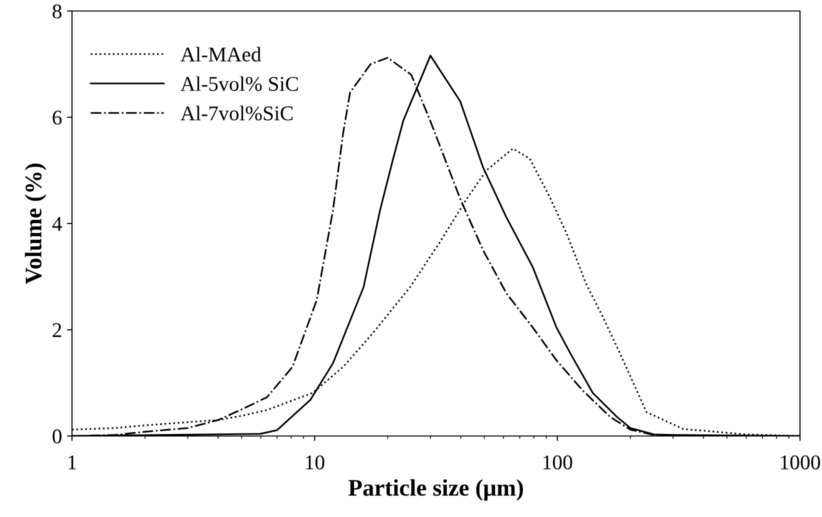 This screenshot has height=517, width=822. I want to click on x-tick-label: 100, so click(558, 462).